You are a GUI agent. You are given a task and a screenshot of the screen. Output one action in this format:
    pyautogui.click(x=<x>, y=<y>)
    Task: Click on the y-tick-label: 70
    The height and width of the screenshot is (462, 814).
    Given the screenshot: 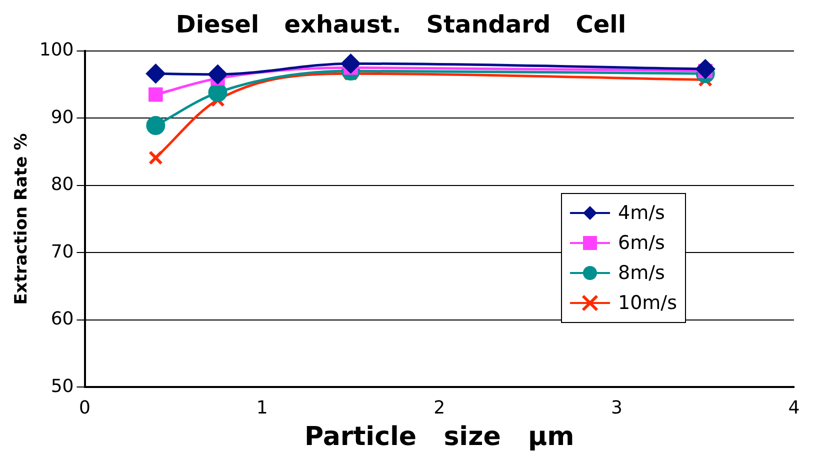 What is the action you would take?
    pyautogui.click(x=62, y=251)
    